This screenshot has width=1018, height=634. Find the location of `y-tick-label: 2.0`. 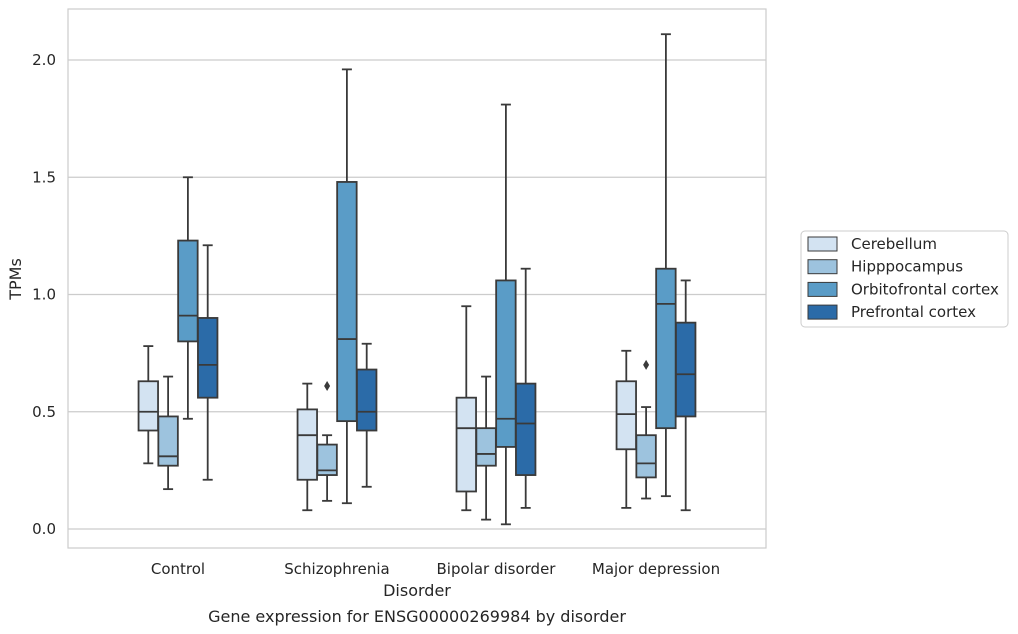

y-tick-label: 2.0 is located at coordinates (44, 60).